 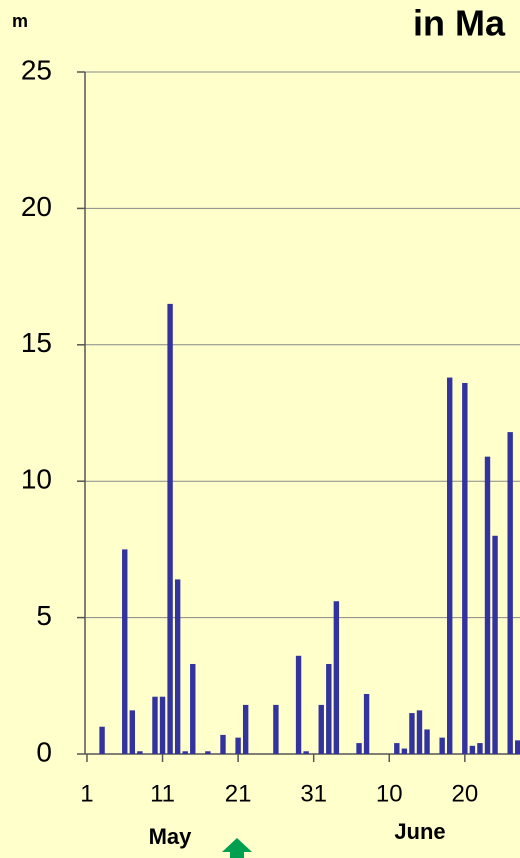 I want to click on x-tick-label: 21, so click(x=238, y=793).